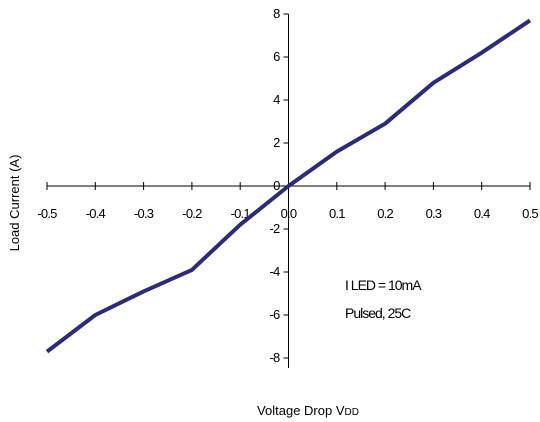  I want to click on y-tick-label: -2, so click(275, 228).